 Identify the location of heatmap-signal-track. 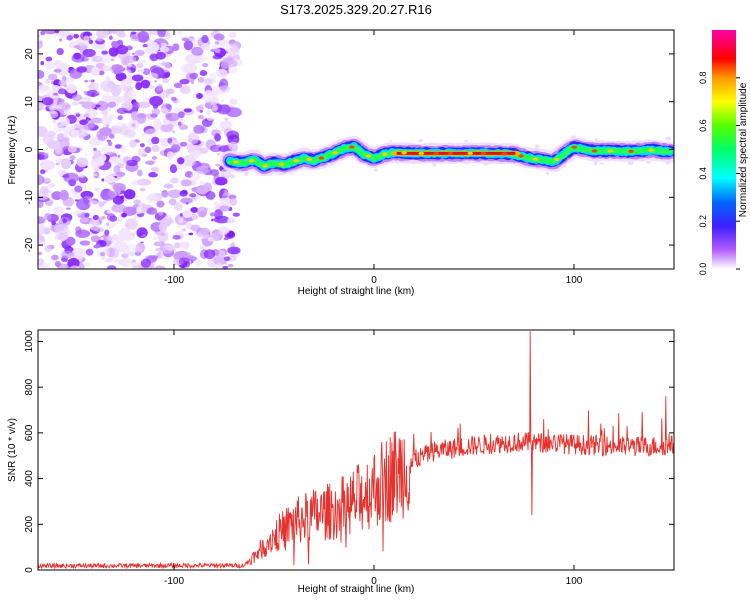
(447, 156).